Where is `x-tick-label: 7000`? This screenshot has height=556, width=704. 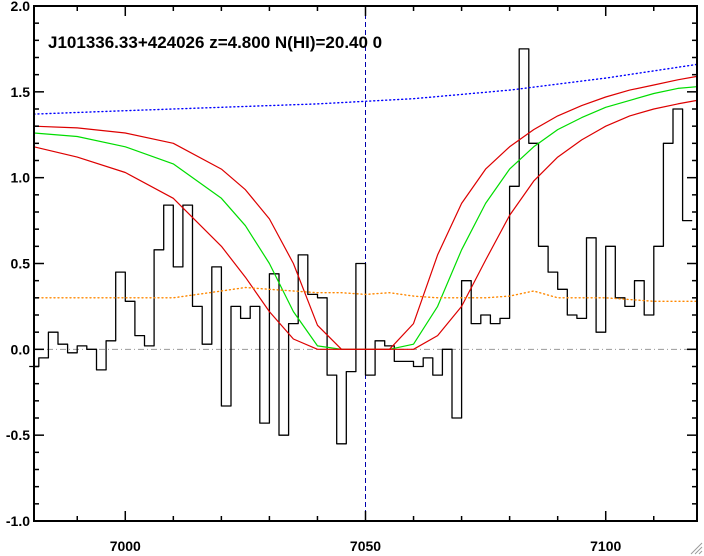 x-tick-label: 7000 is located at coordinates (125, 546).